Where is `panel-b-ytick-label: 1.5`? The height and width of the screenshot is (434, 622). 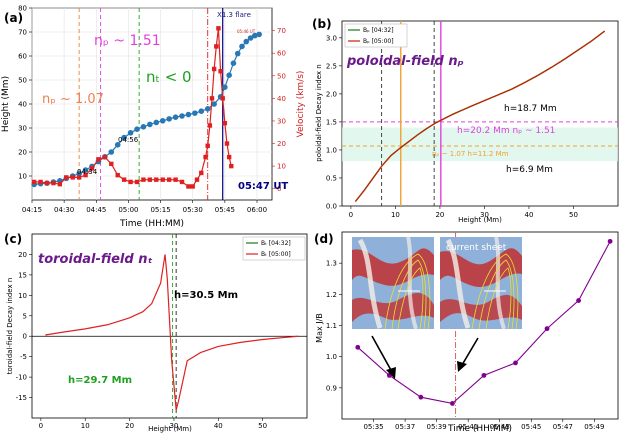
panel-b-ytick-label: 1.5 is located at coordinates (331, 122).